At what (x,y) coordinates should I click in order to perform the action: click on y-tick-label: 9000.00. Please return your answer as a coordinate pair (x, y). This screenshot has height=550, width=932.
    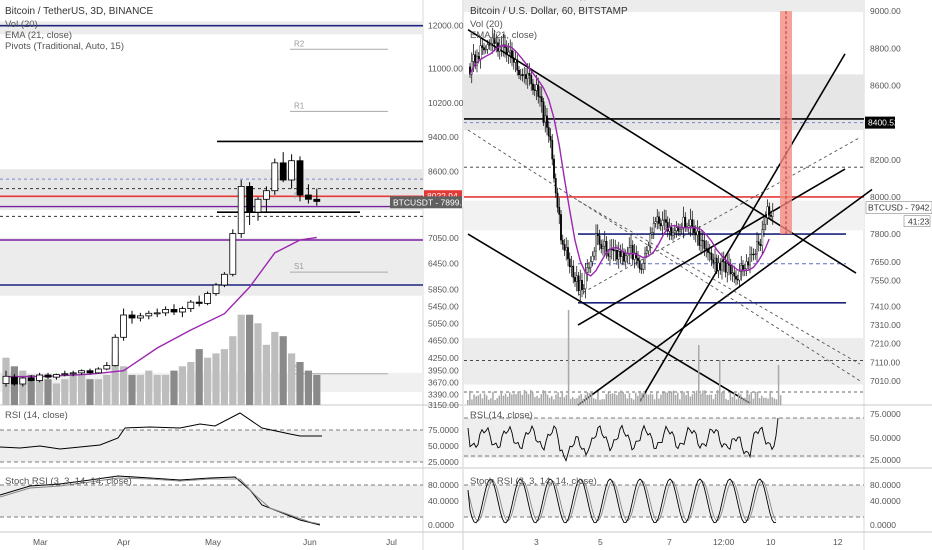
    Looking at the image, I should click on (885, 11).